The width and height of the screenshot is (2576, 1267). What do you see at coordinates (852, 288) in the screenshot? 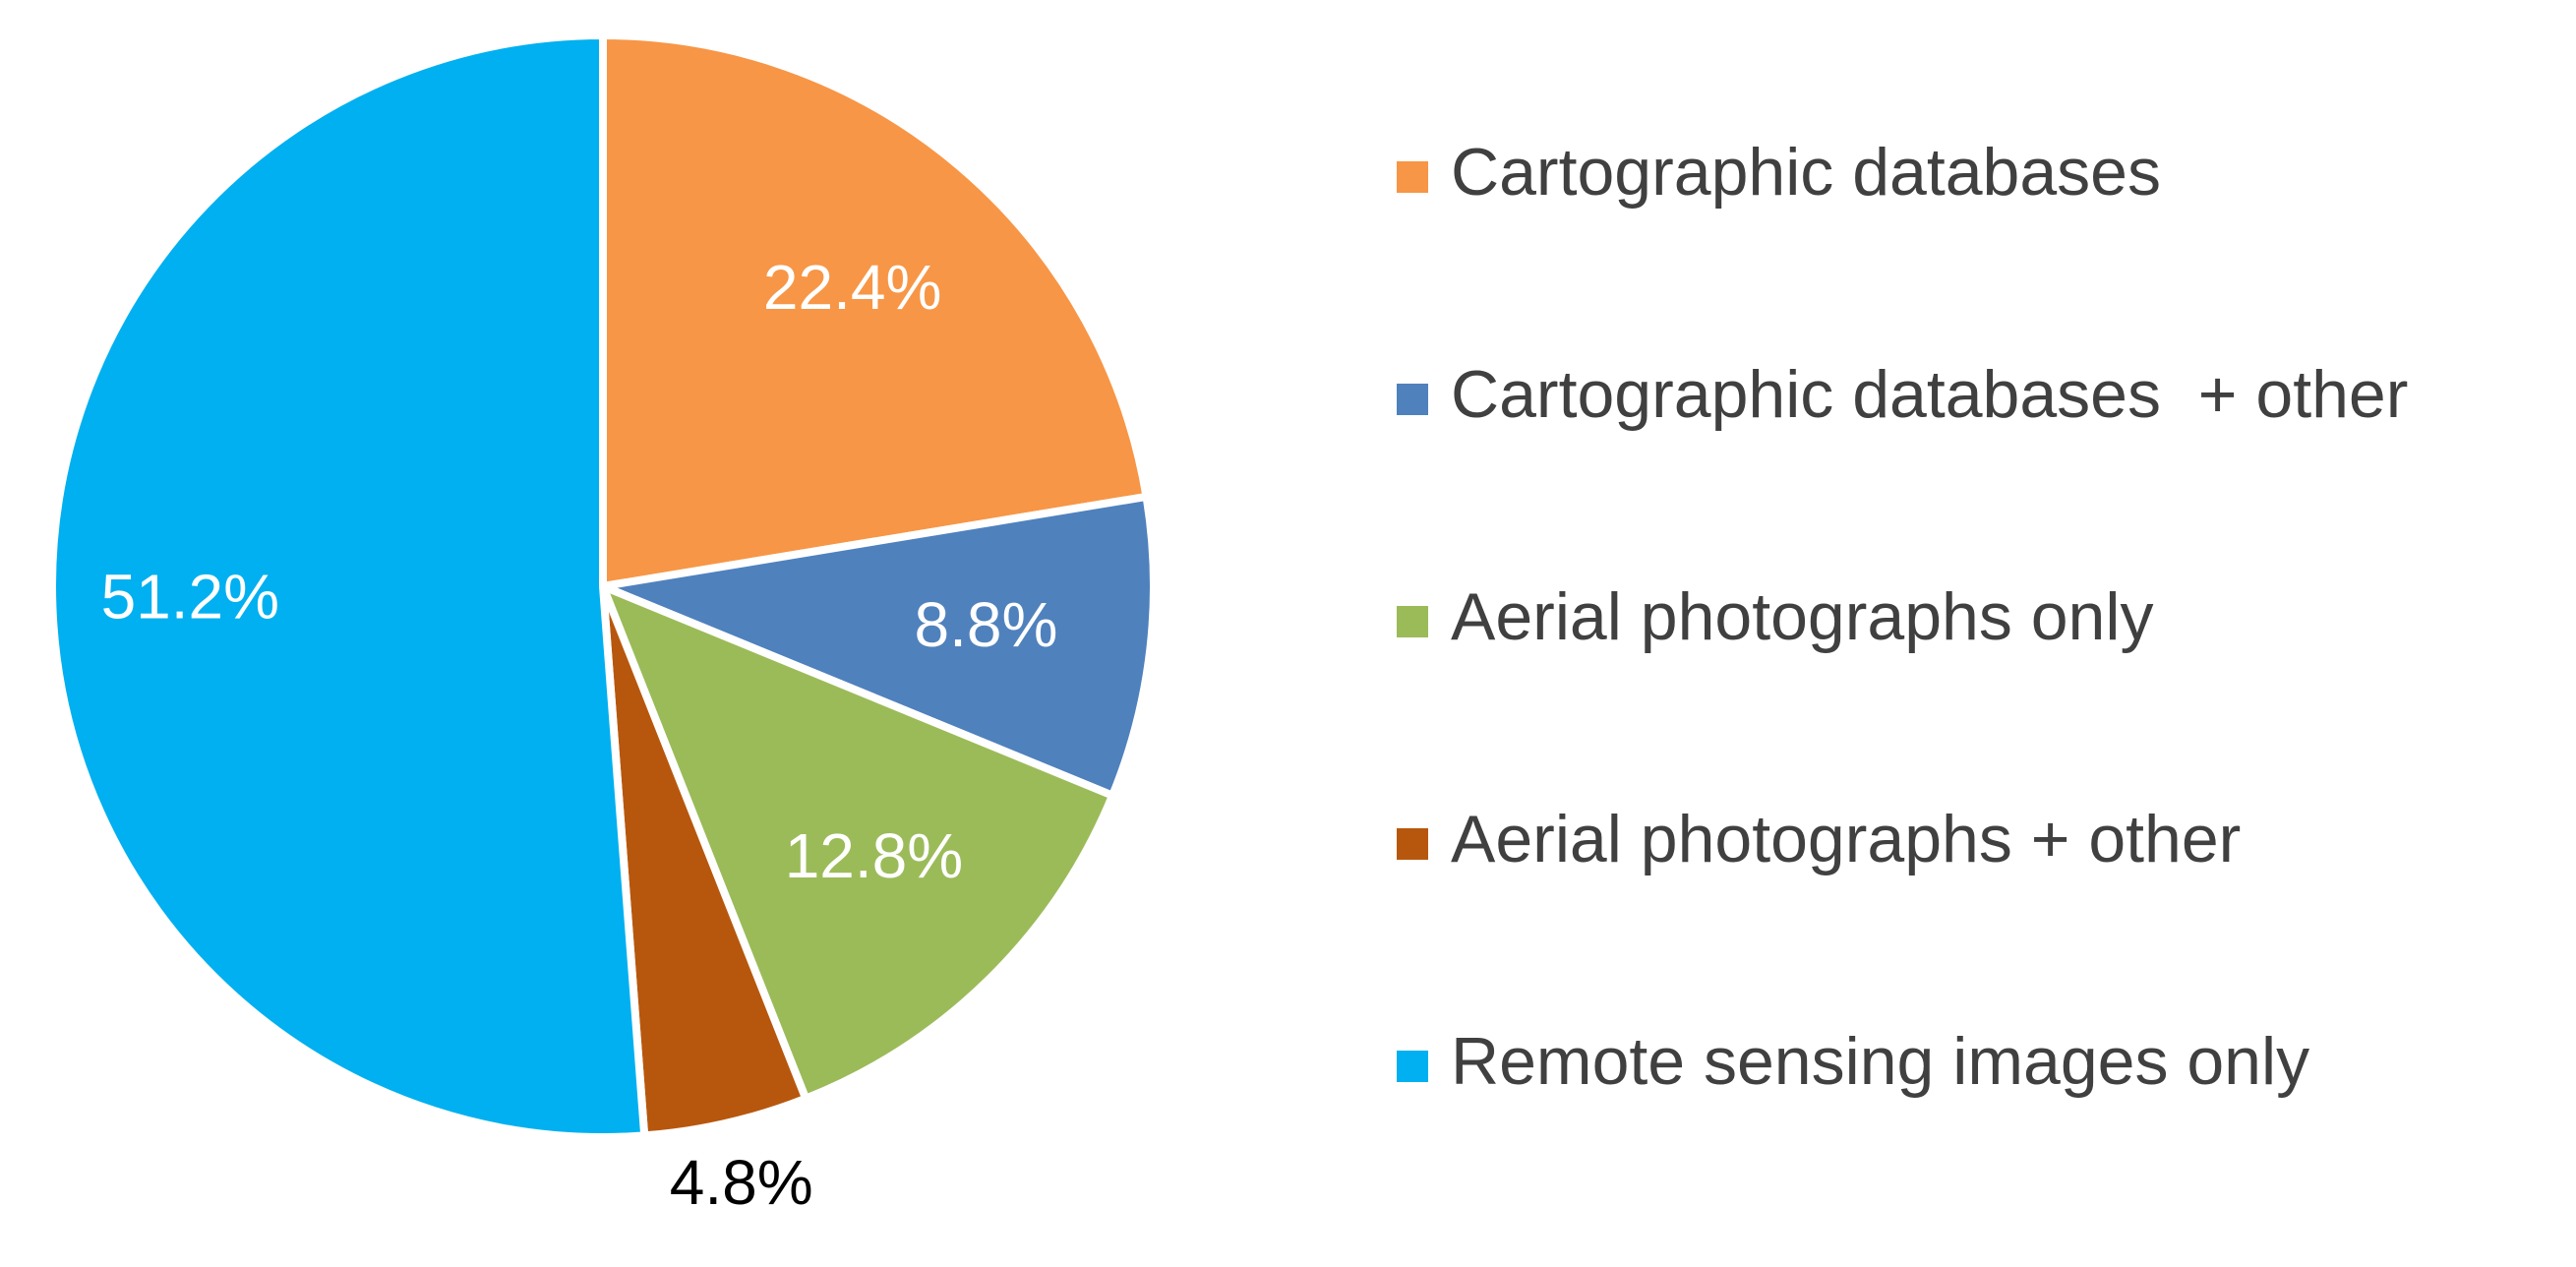
I see `value-label: 22.4%` at bounding box center [852, 288].